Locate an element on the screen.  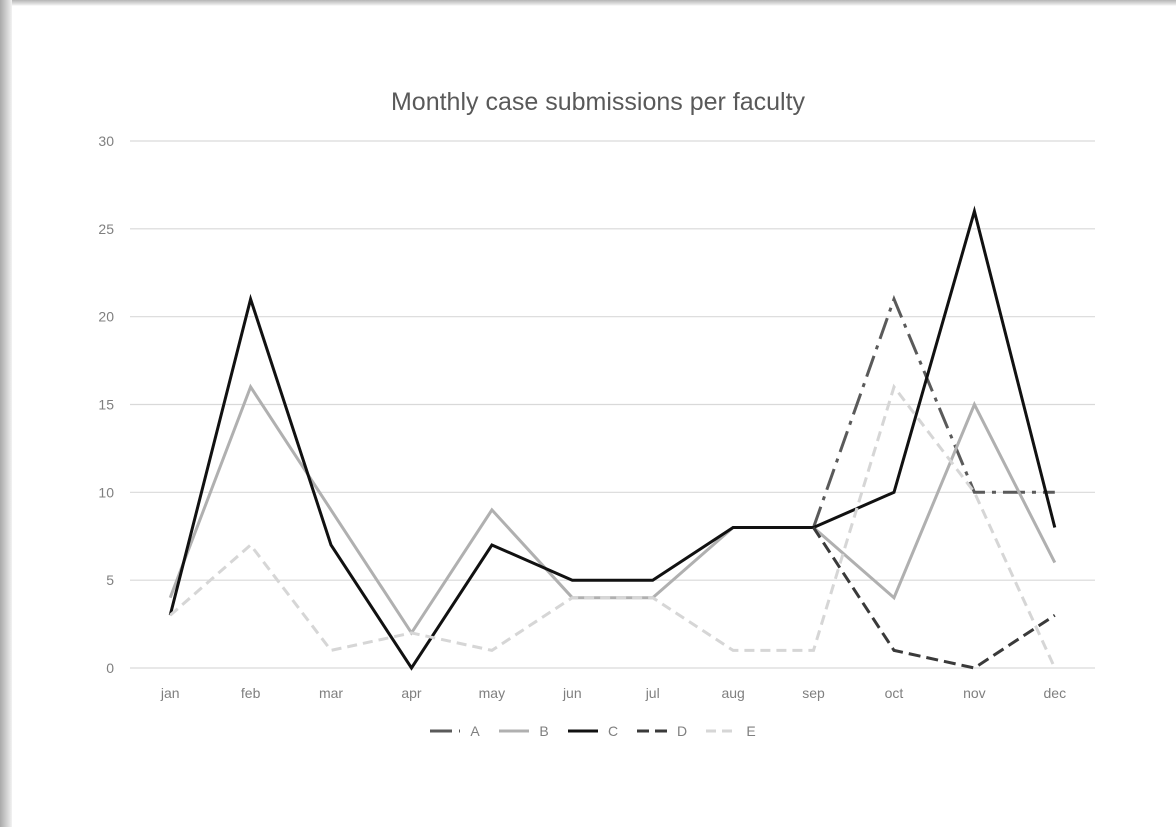
y-tick-label-25: 25 is located at coordinates (106, 229).